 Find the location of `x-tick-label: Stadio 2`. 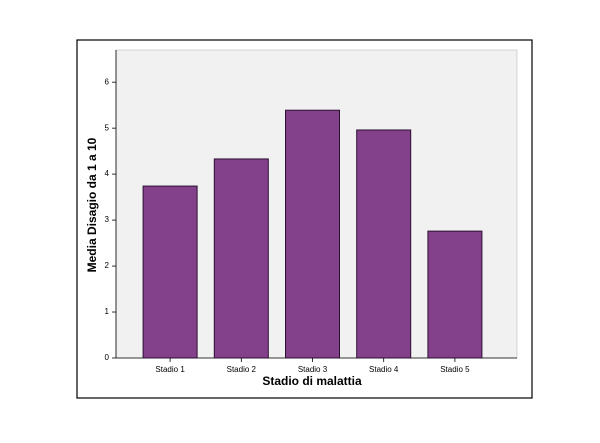

x-tick-label: Stadio 2 is located at coordinates (242, 369).